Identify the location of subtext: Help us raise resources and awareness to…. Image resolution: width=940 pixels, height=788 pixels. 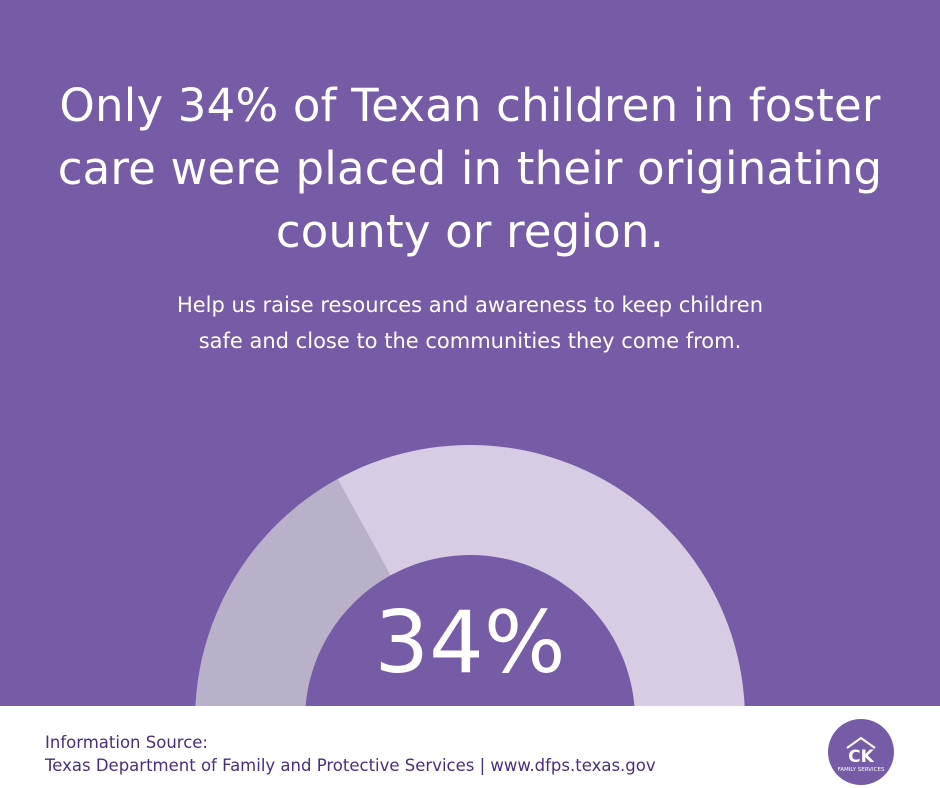
(470, 323).